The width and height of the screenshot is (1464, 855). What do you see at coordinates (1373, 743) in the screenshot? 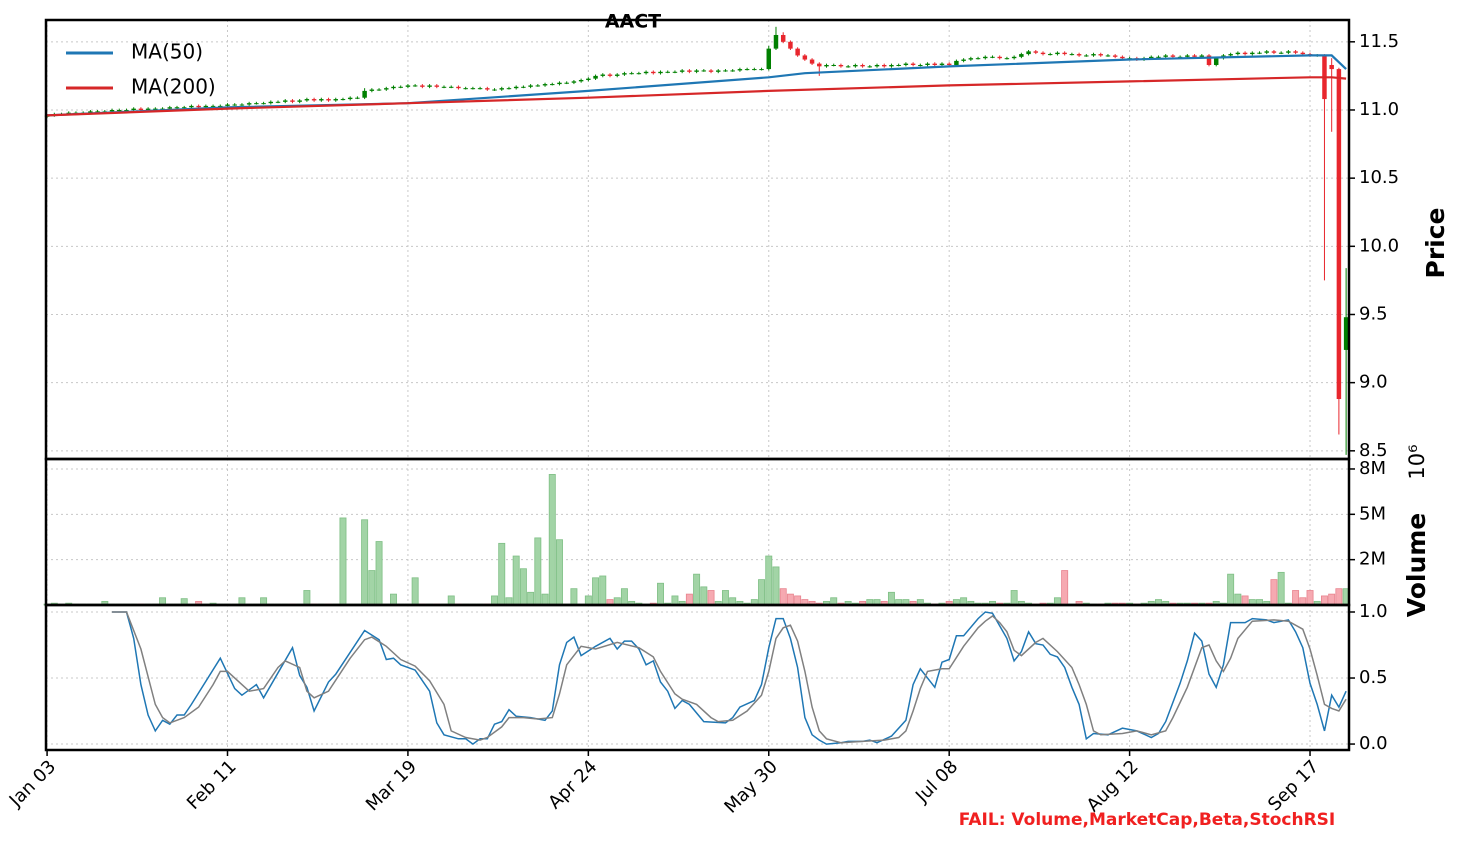
I see `y-tick-label: 0.0` at bounding box center [1373, 743].